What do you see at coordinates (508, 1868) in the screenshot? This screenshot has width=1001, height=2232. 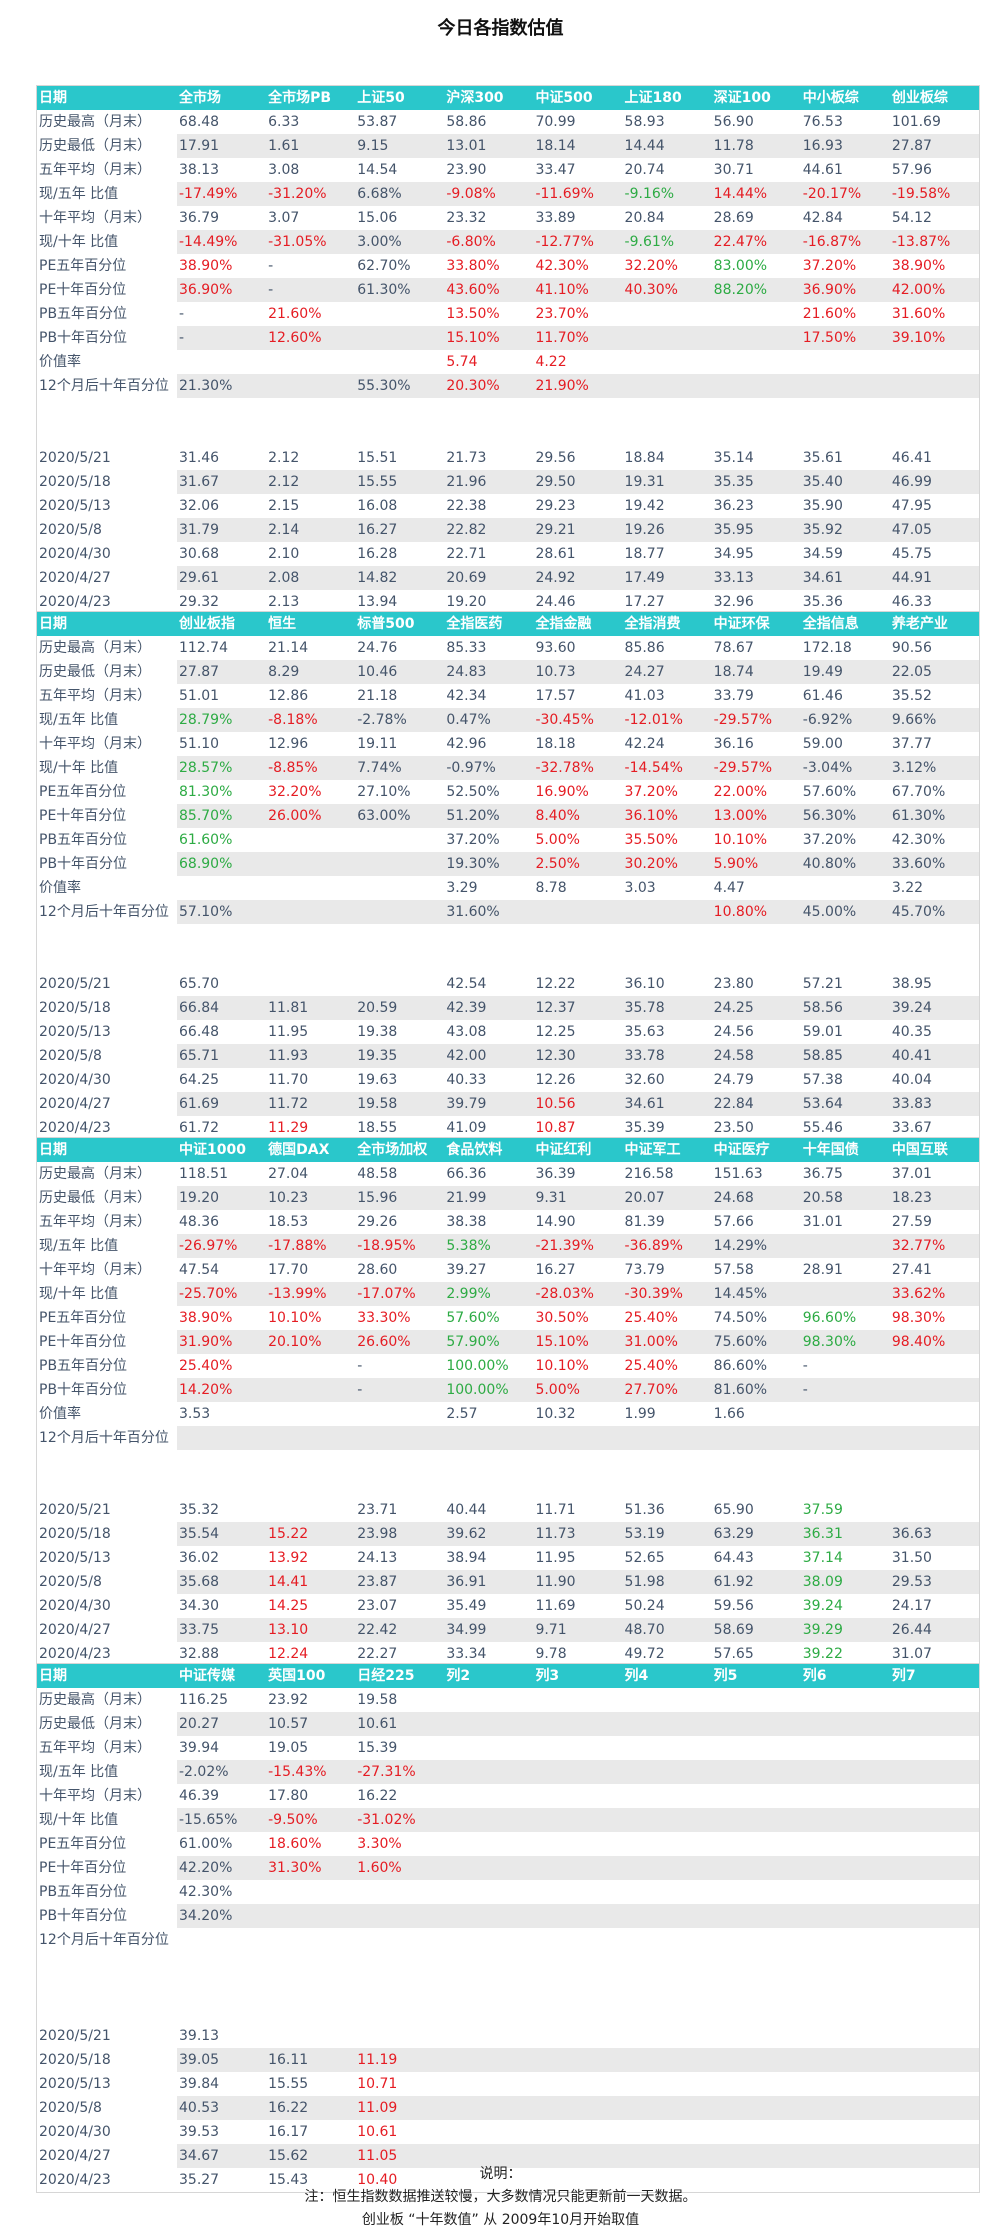 I see `metric-row: PE十年百分位 42.20% 31.30% 1.60%` at bounding box center [508, 1868].